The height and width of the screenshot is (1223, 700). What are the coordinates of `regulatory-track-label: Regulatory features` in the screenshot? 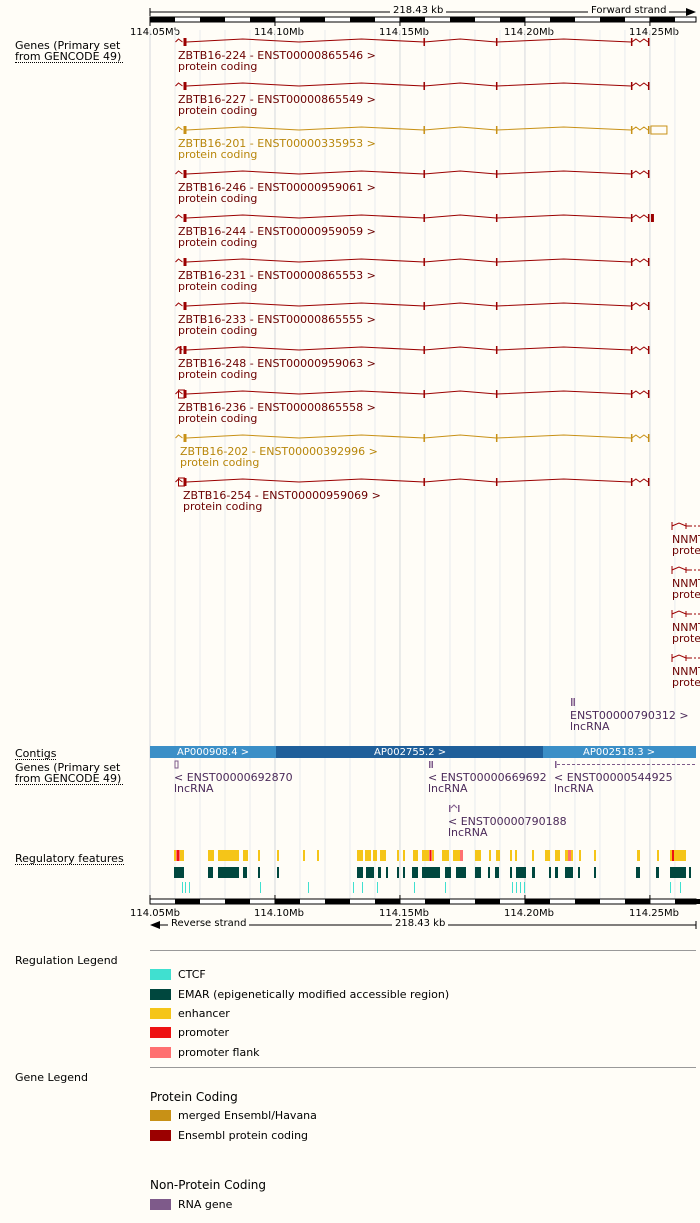 It's located at (69, 858).